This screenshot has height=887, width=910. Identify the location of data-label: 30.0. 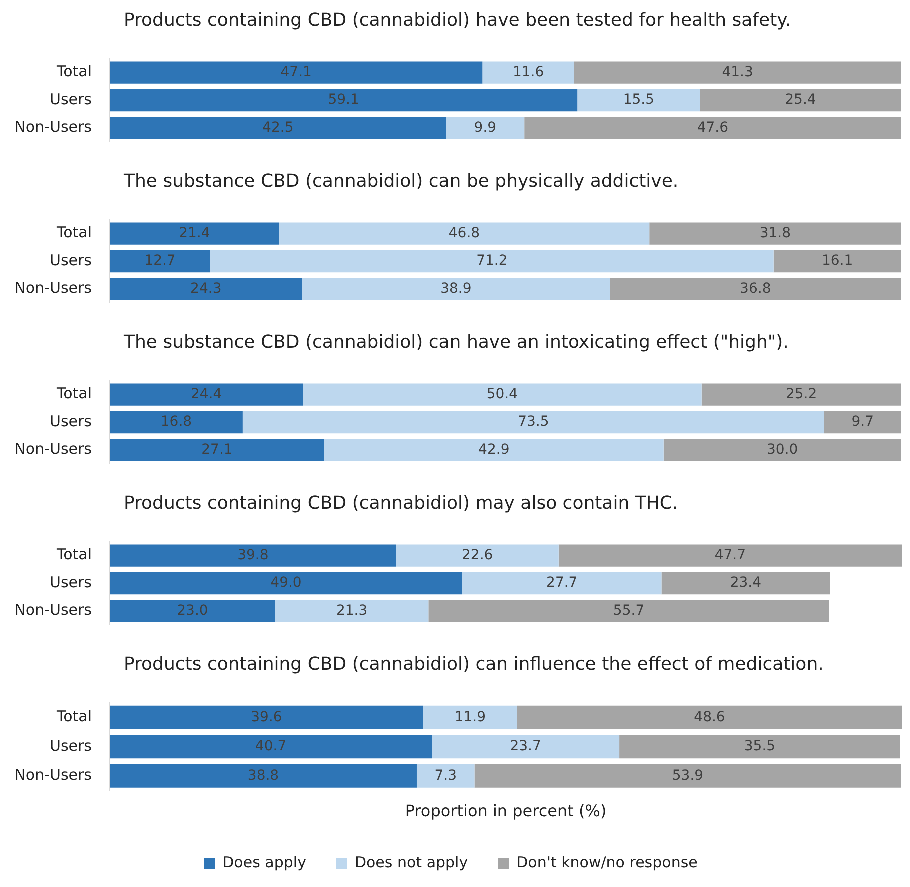
(782, 450).